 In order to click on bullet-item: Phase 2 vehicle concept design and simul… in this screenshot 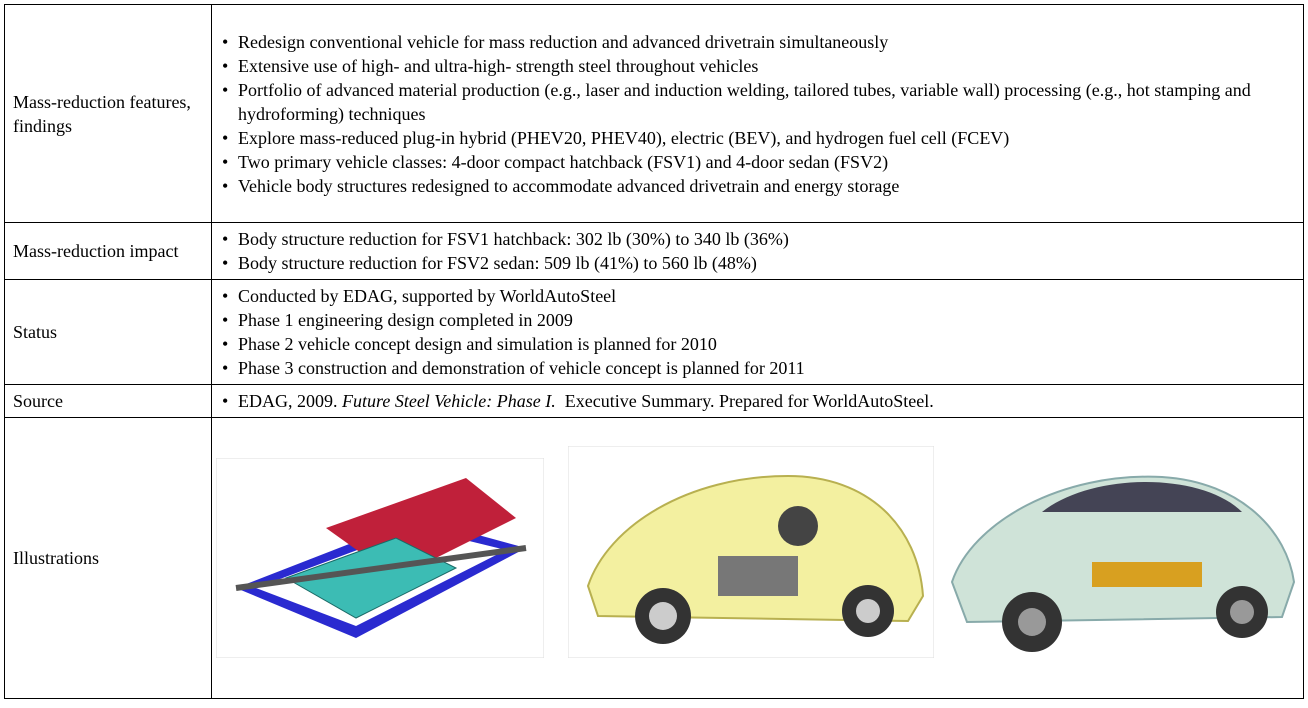, I will do `click(757, 344)`.